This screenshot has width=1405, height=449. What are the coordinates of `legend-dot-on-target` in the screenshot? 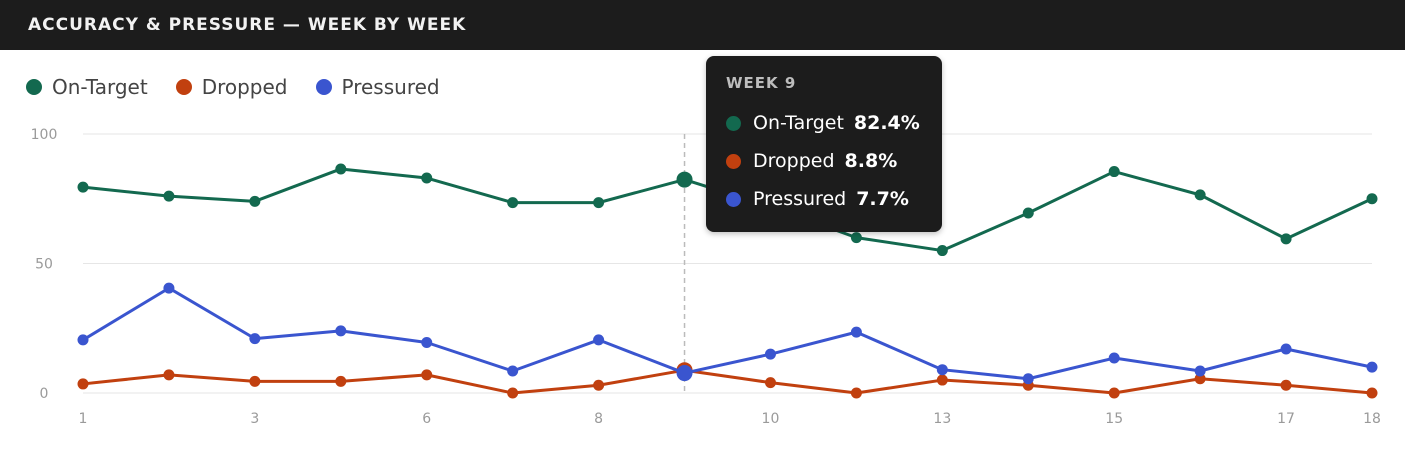 It's located at (34, 87).